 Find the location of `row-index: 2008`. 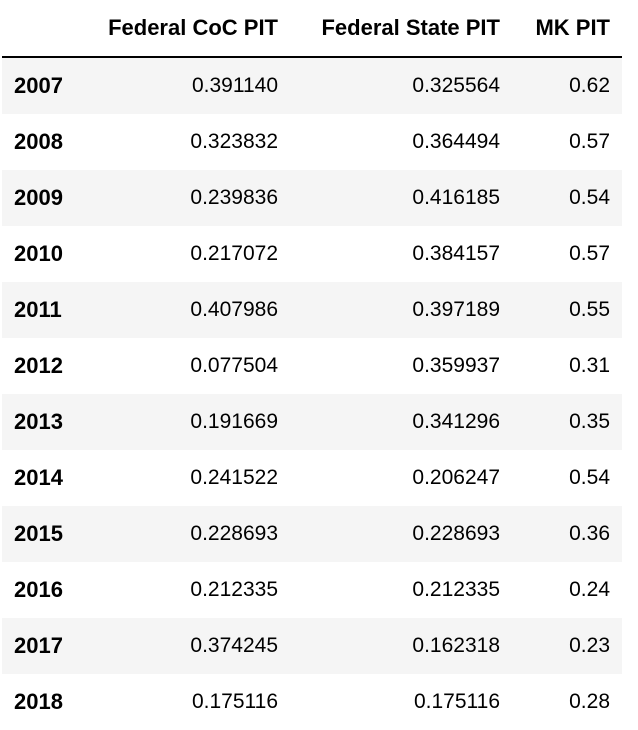

row-index: 2008 is located at coordinates (38, 141).